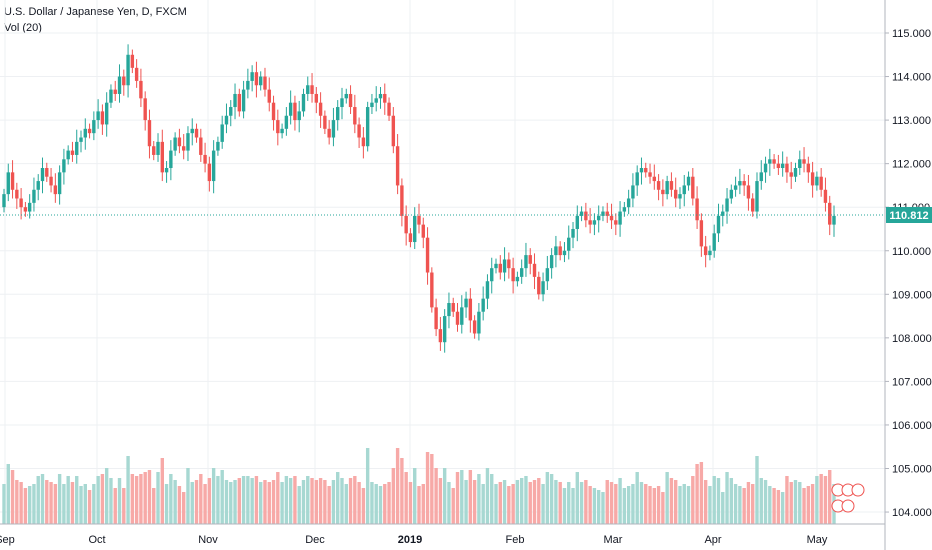 This screenshot has width=932, height=550. I want to click on price-tick-label: 113.000, so click(911, 121).